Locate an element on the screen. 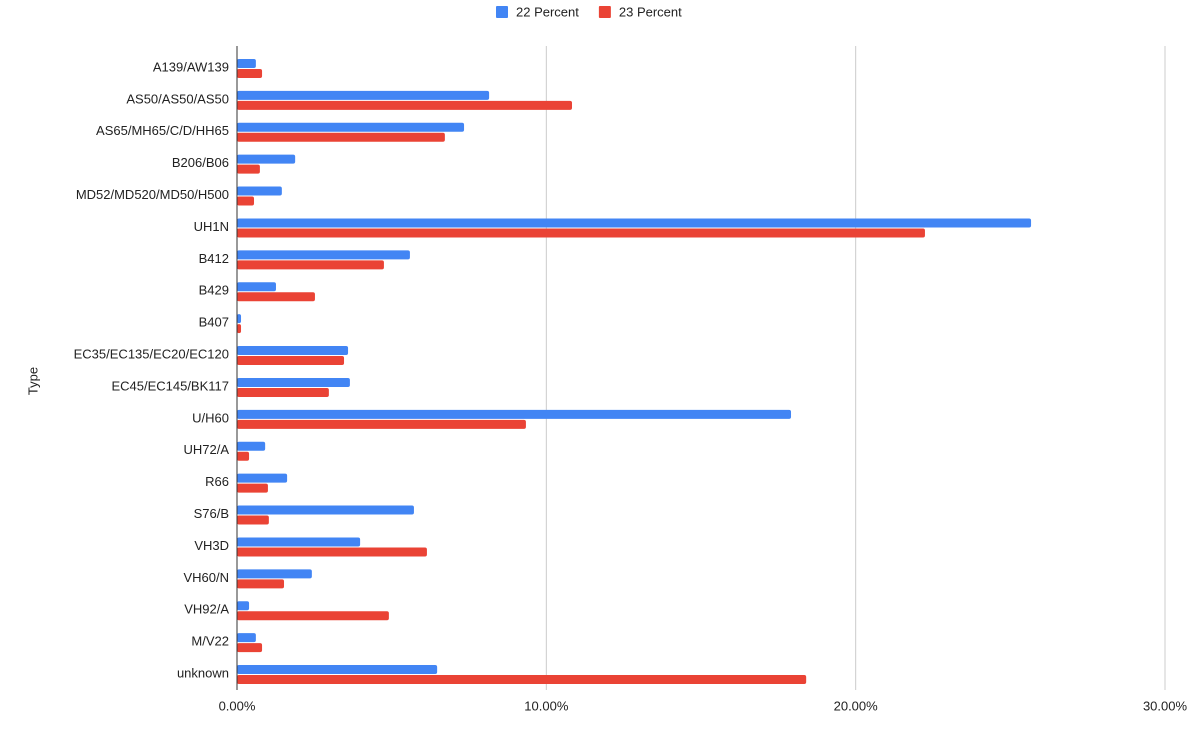 The width and height of the screenshot is (1200, 735). y-tick-label: VH92/A is located at coordinates (206, 609).